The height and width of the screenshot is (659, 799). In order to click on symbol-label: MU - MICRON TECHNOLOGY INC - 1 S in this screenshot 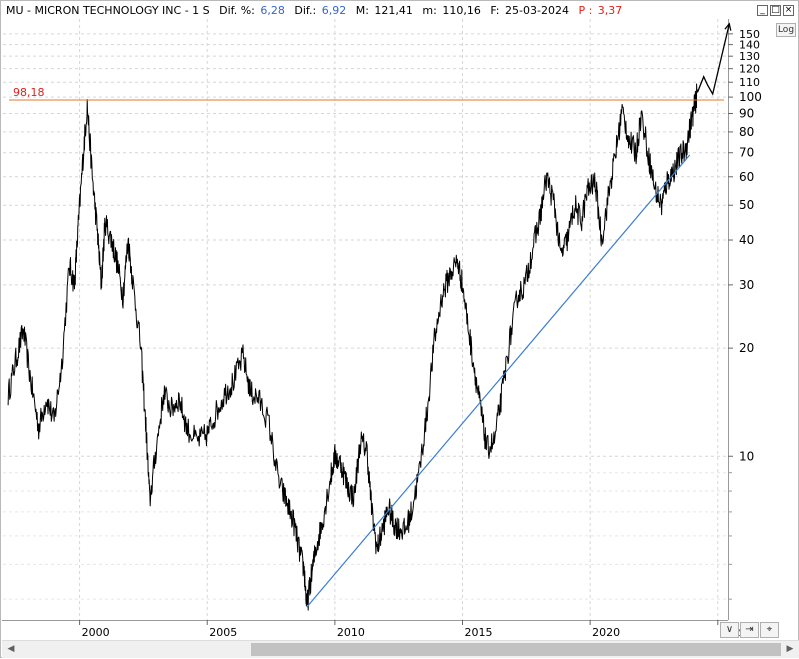, I will do `click(108, 10)`.